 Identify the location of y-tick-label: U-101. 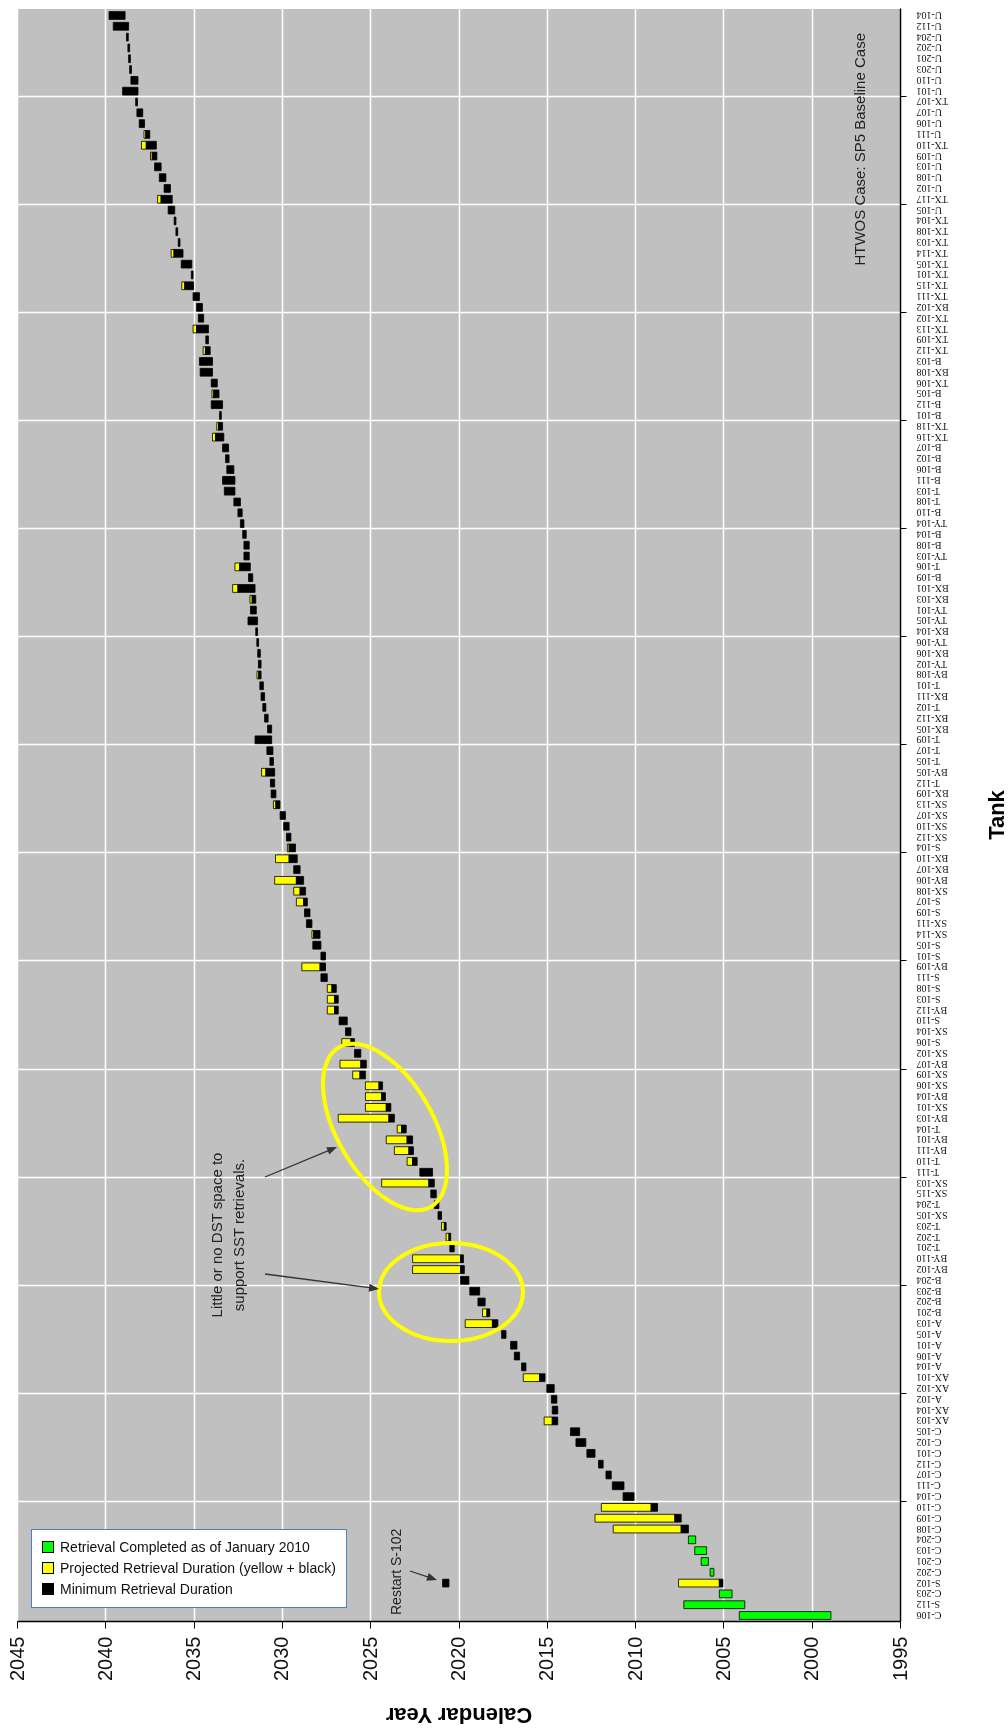
(929, 91).